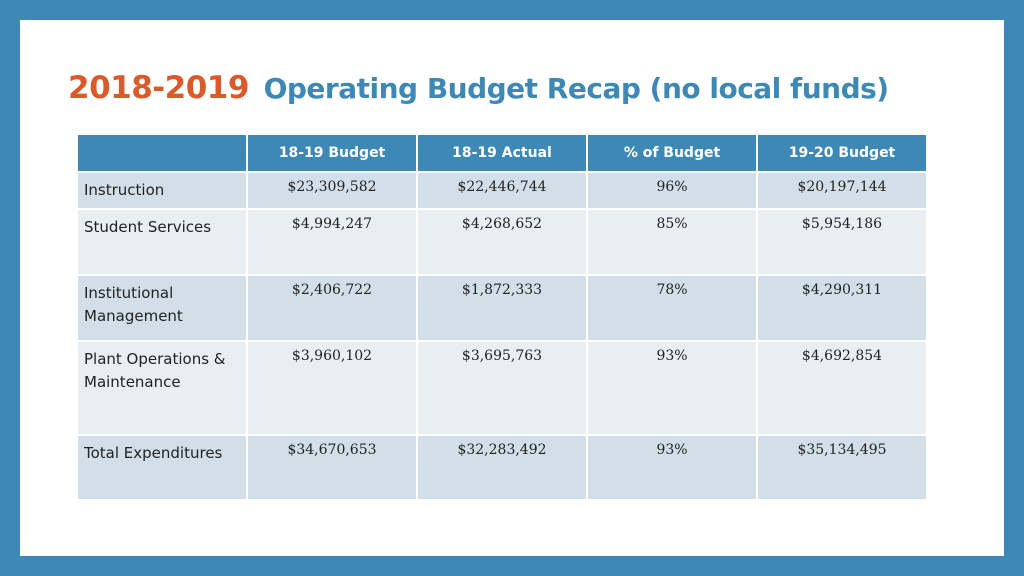 This screenshot has height=576, width=1024. What do you see at coordinates (162, 388) in the screenshot?
I see `row-label: Plant Operations & Maintenance` at bounding box center [162, 388].